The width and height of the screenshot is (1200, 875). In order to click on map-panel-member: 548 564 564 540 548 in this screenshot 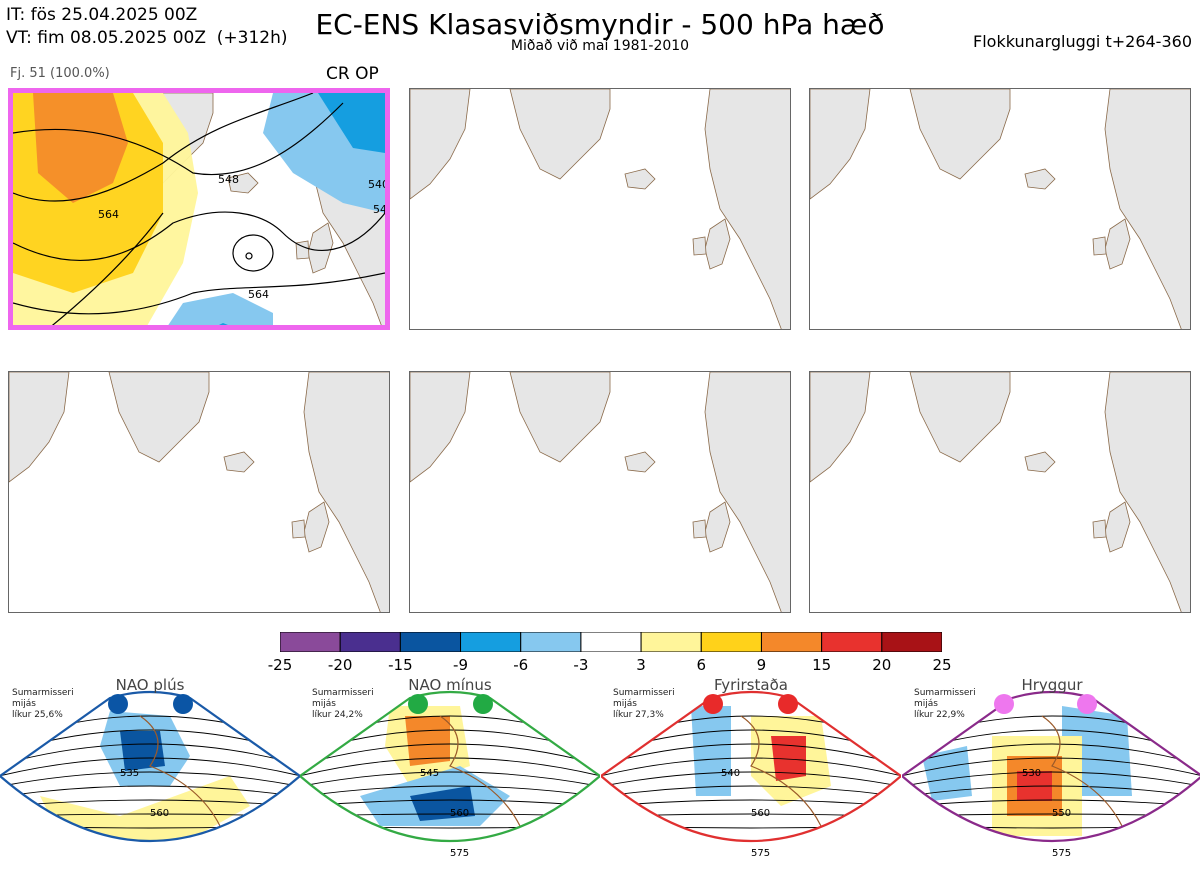, I will do `click(199, 209)`.